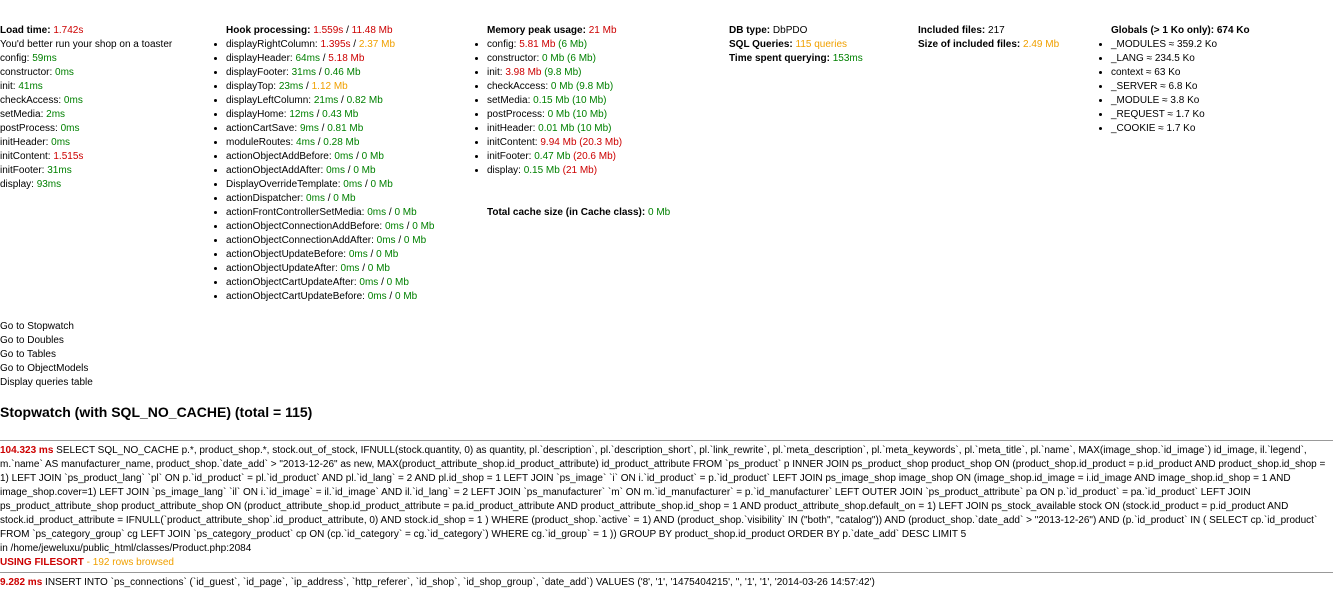  I want to click on display-queries-table-link: Display queries table, so click(46, 382).